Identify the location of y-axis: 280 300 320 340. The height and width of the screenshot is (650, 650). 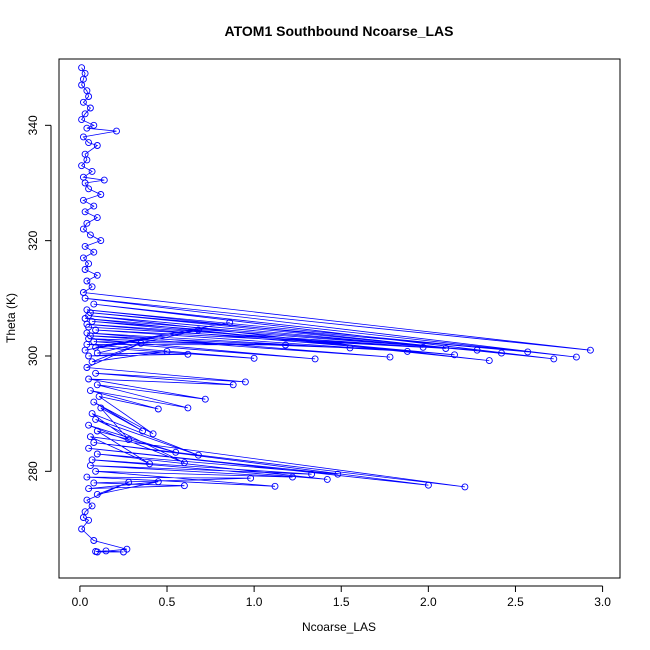
(39, 298).